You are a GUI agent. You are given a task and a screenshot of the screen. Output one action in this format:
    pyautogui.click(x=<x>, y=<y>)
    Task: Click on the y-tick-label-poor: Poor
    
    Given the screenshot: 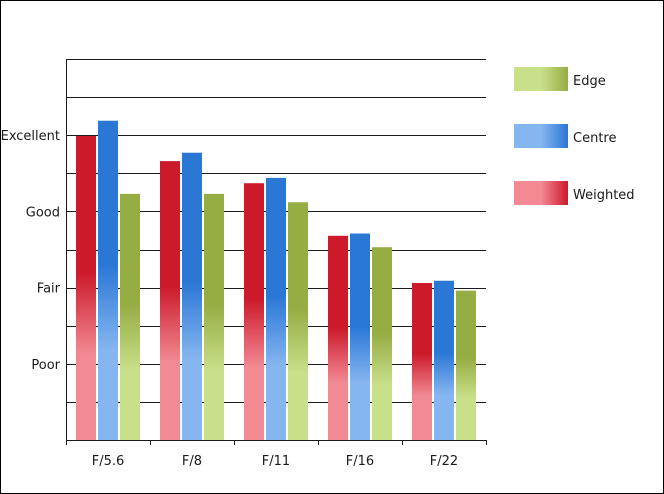 What is the action you would take?
    pyautogui.click(x=45, y=365)
    